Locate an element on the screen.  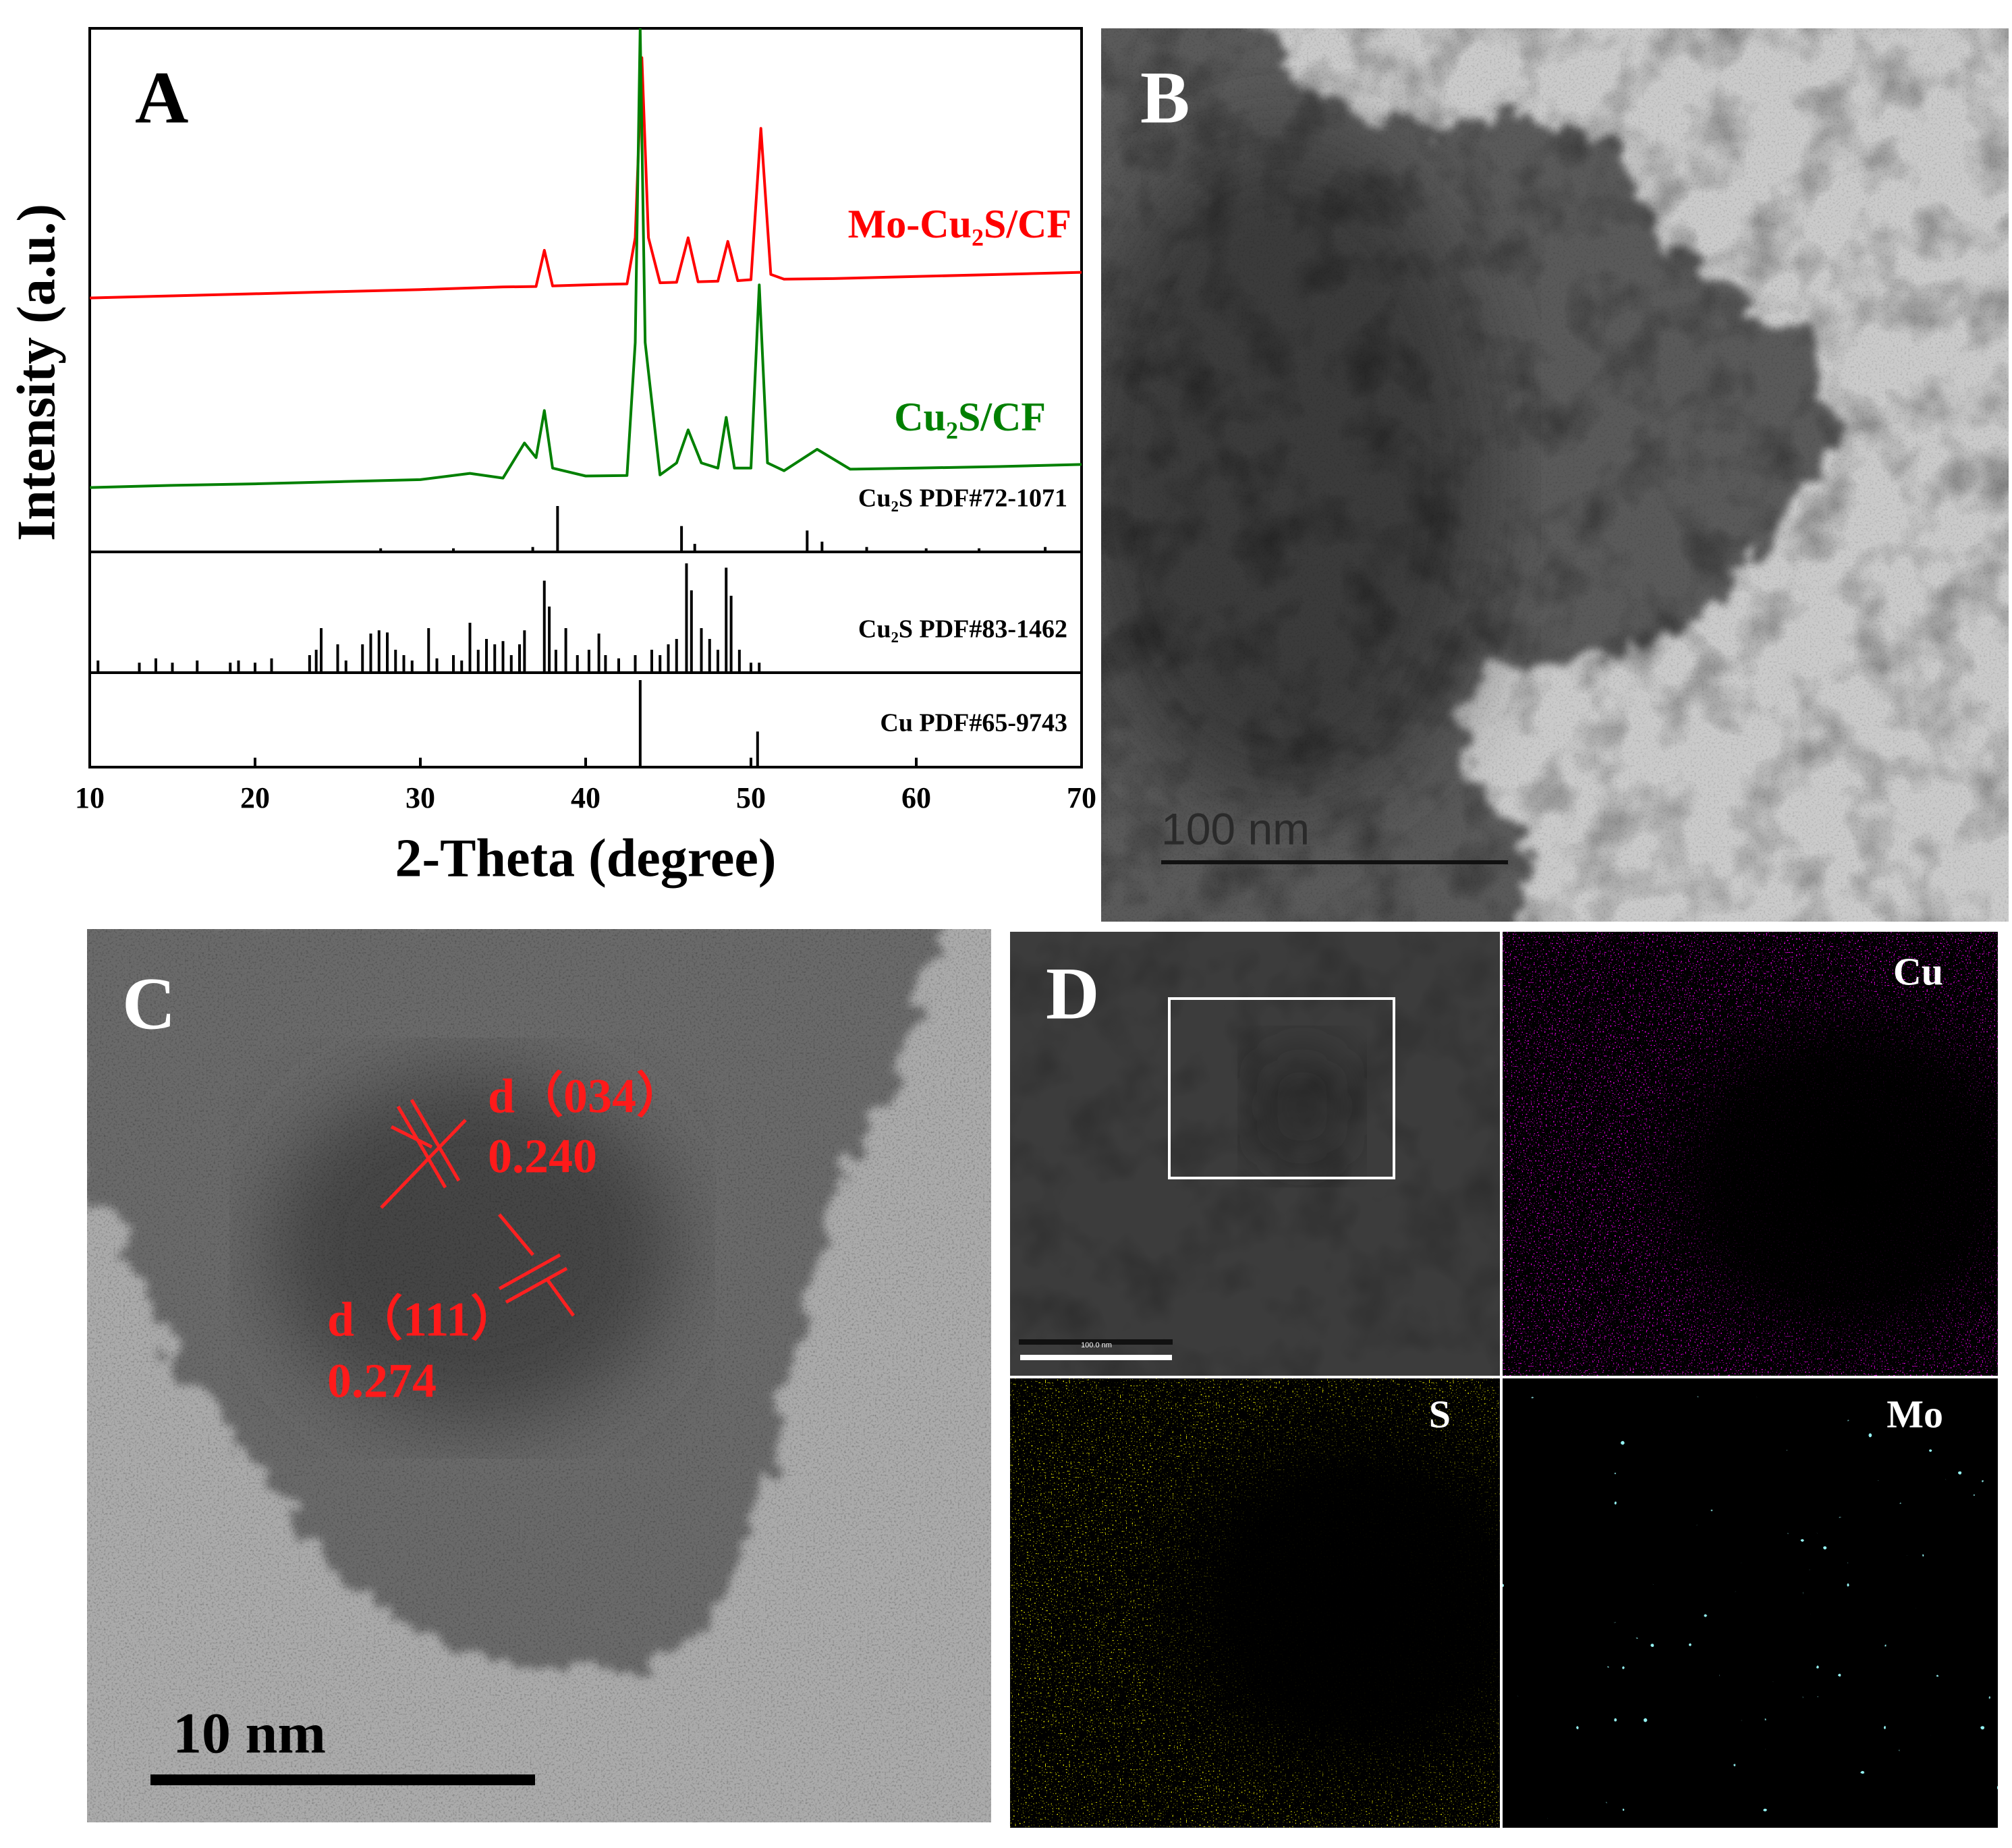
cu-dots is located at coordinates (1750, 1154).